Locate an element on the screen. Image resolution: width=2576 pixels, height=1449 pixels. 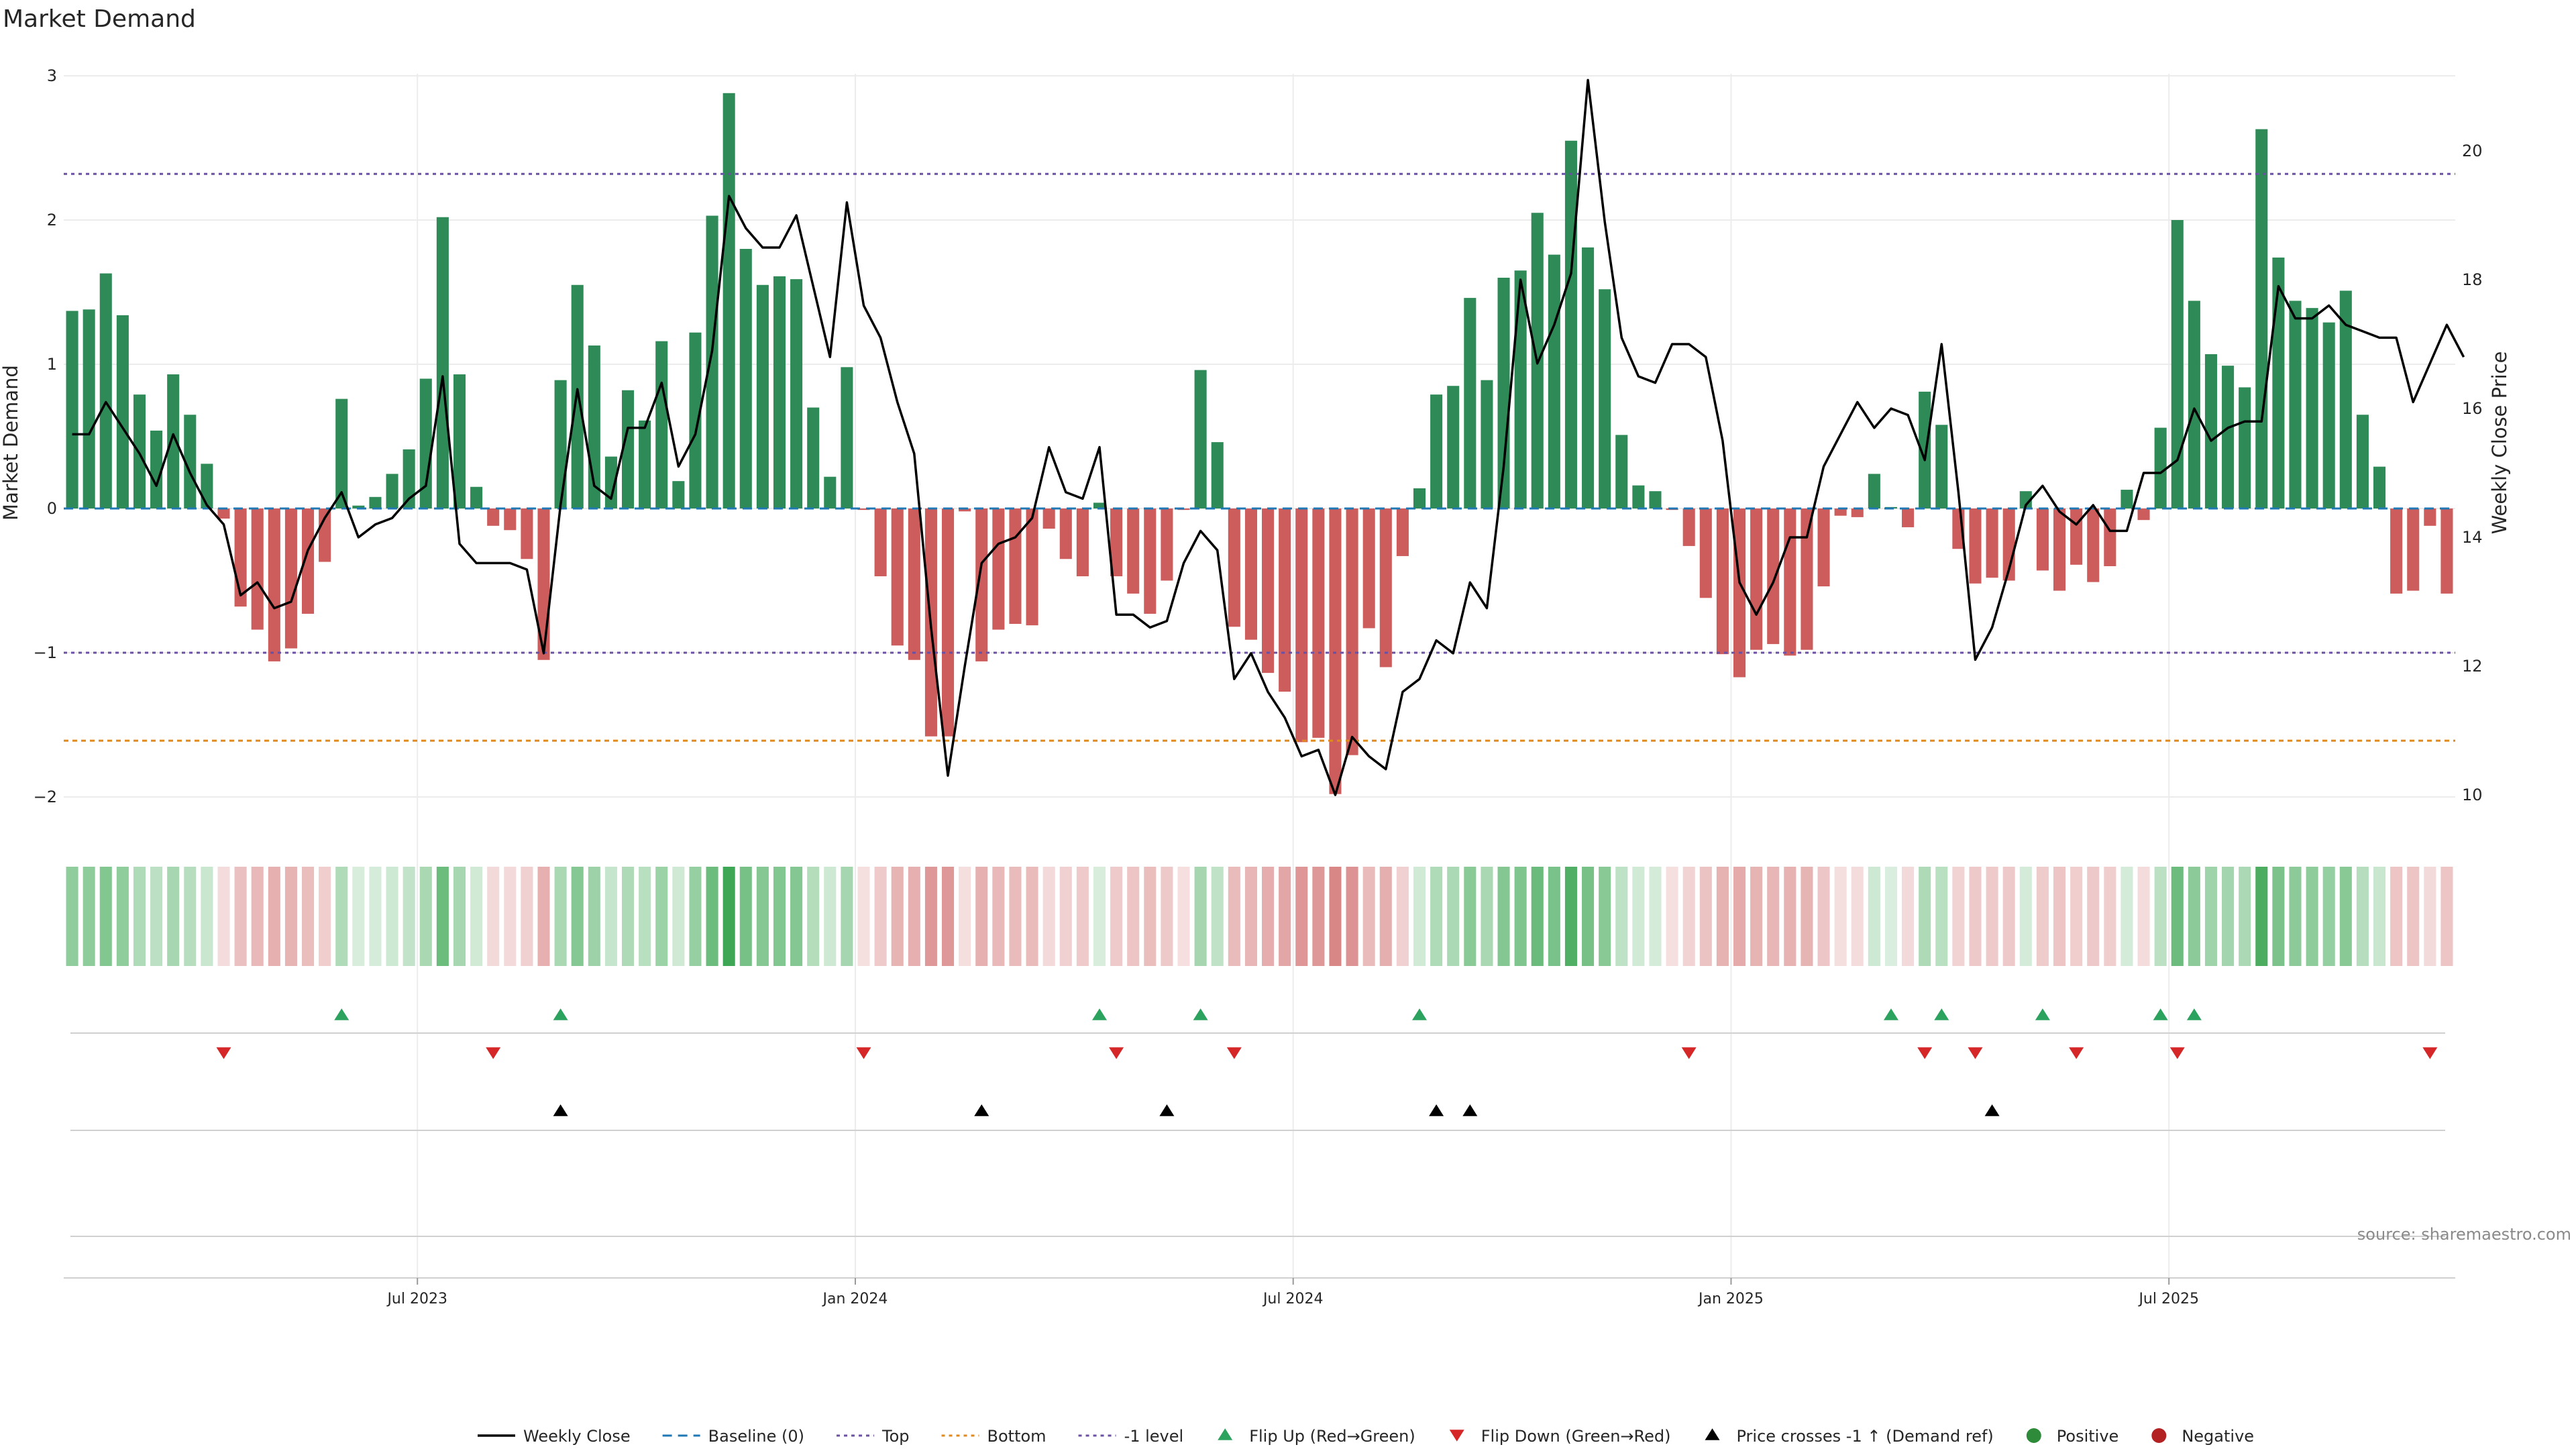
legend-item-weekly_close: Weekly Close is located at coordinates (554, 1436).